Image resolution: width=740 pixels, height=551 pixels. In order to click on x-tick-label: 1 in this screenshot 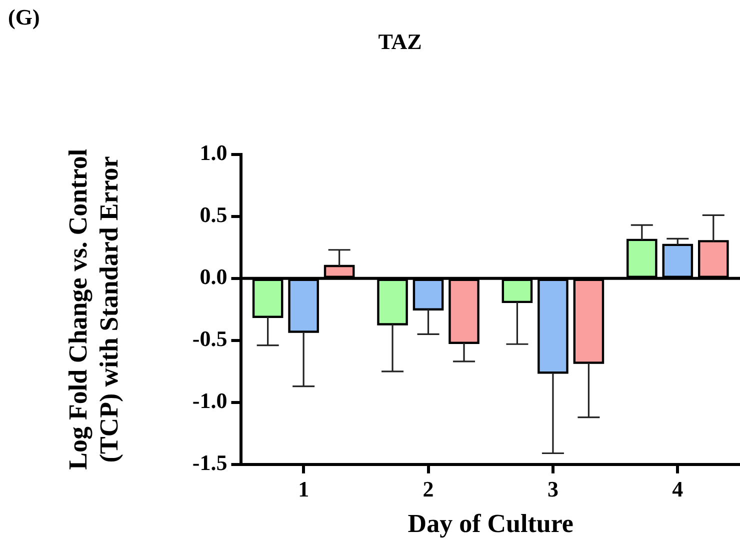, I will do `click(304, 489)`.